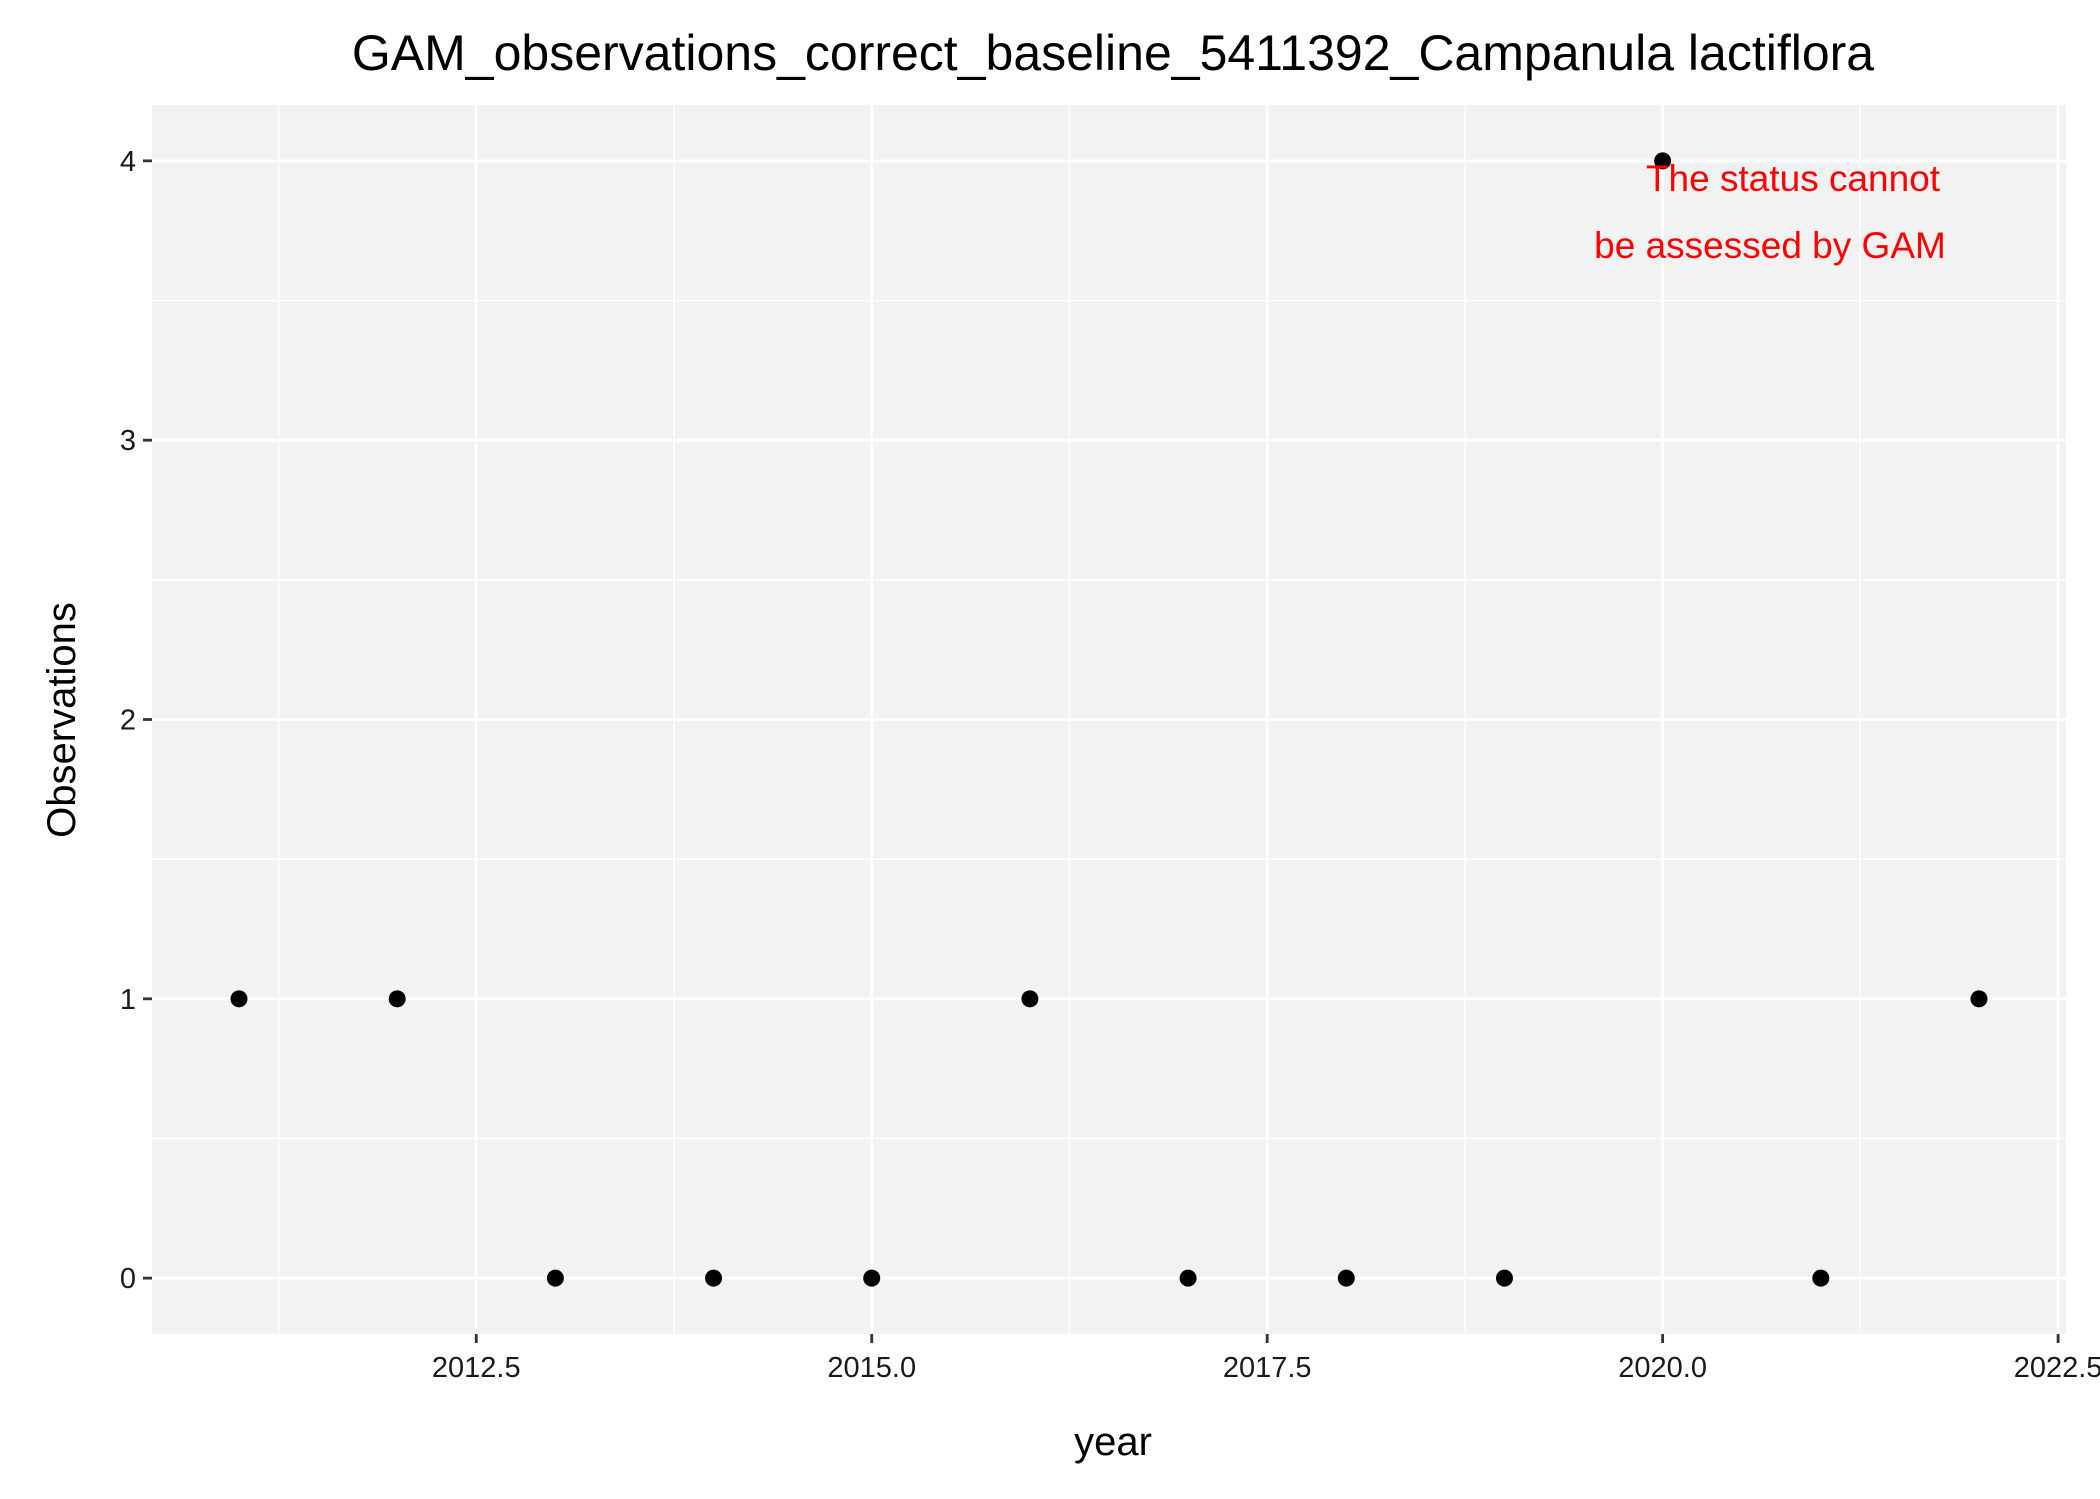 This screenshot has height=1499, width=2100. I want to click on y-axis-title: Observations, so click(62, 720).